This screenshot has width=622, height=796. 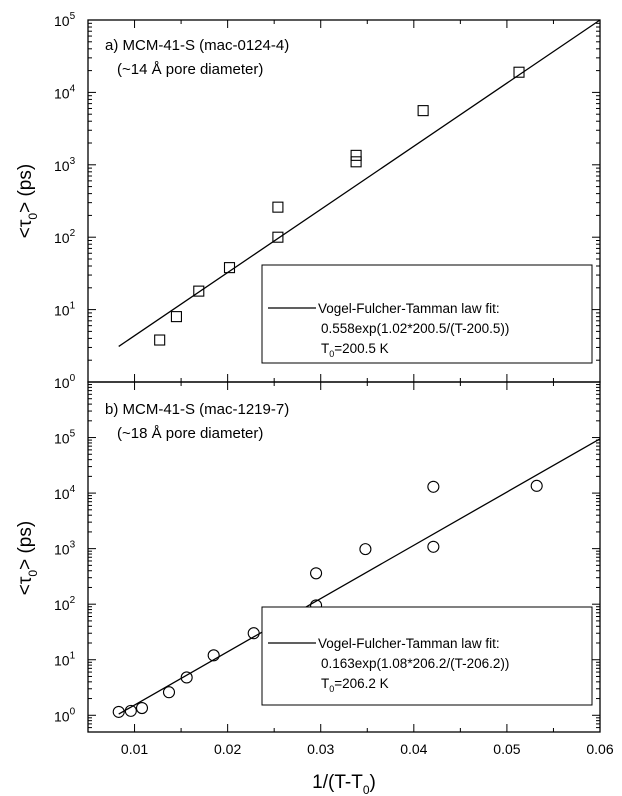 I want to click on xtick-label: 0.01, so click(x=134, y=749).